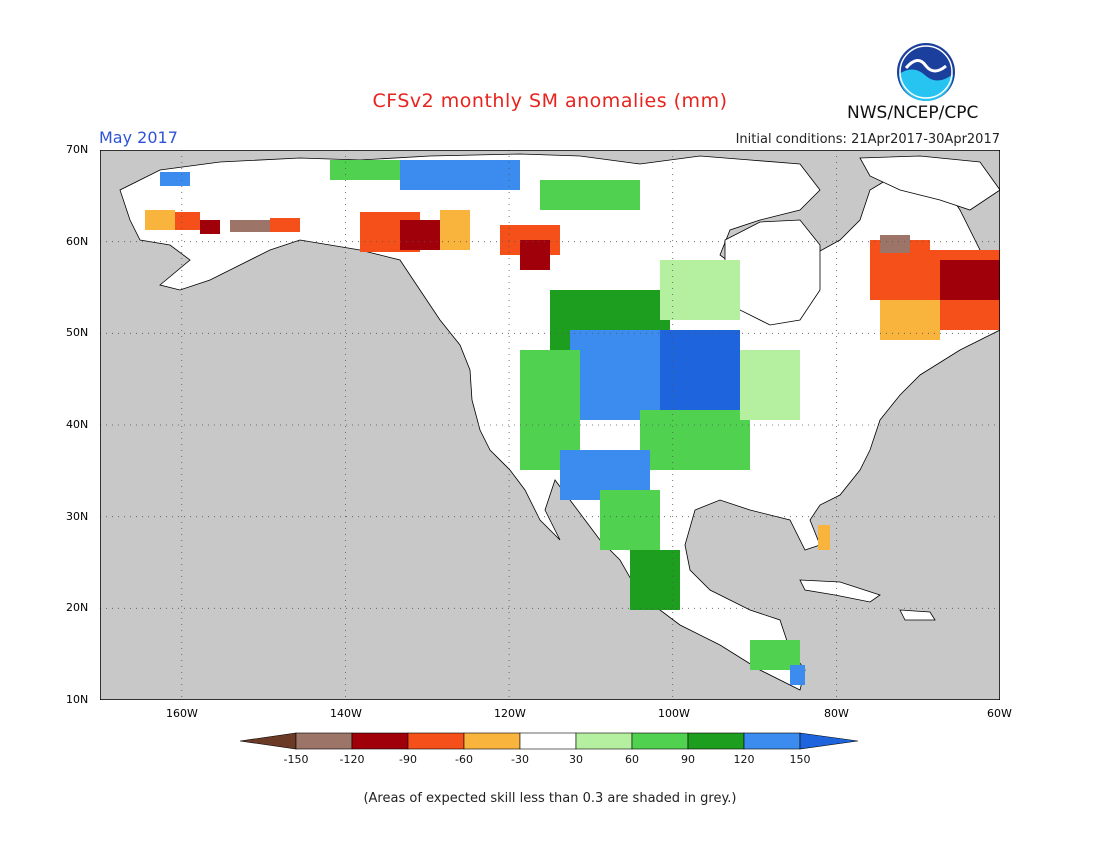 This screenshot has width=1100, height=850. Describe the element at coordinates (829, 741) in the screenshot. I see `legend-arrow-high` at that location.